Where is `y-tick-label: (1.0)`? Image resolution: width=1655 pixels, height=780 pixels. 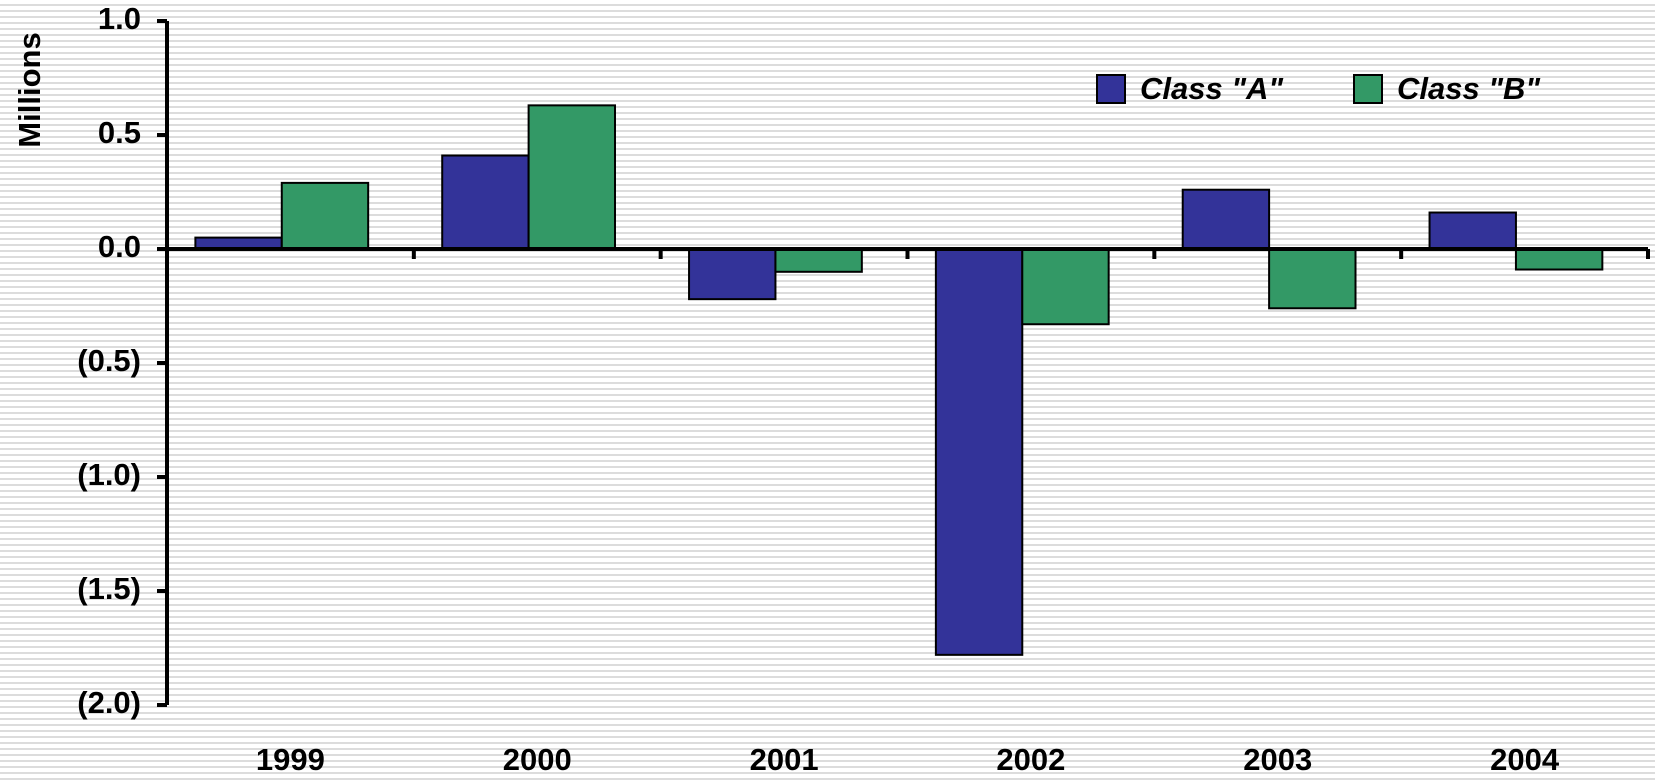 y-tick-label: (1.0) is located at coordinates (109, 474).